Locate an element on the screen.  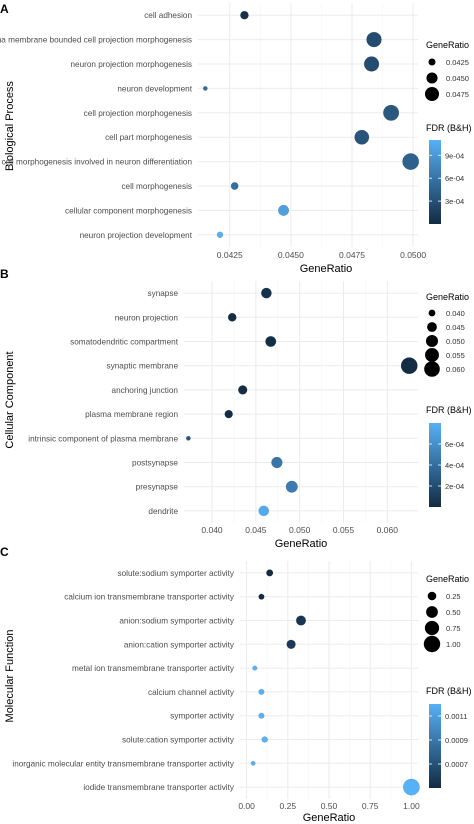
y-tick-label: somatodendritic compartment is located at coordinates (124, 342).